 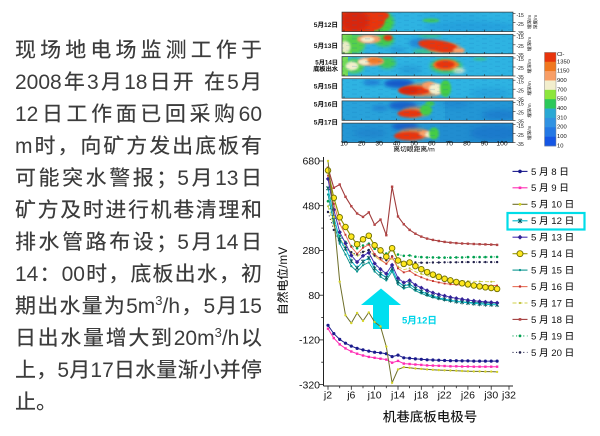 What do you see at coordinates (552, 271) in the screenshot?
I see `svg-text: 5 月 15 日` at bounding box center [552, 271].